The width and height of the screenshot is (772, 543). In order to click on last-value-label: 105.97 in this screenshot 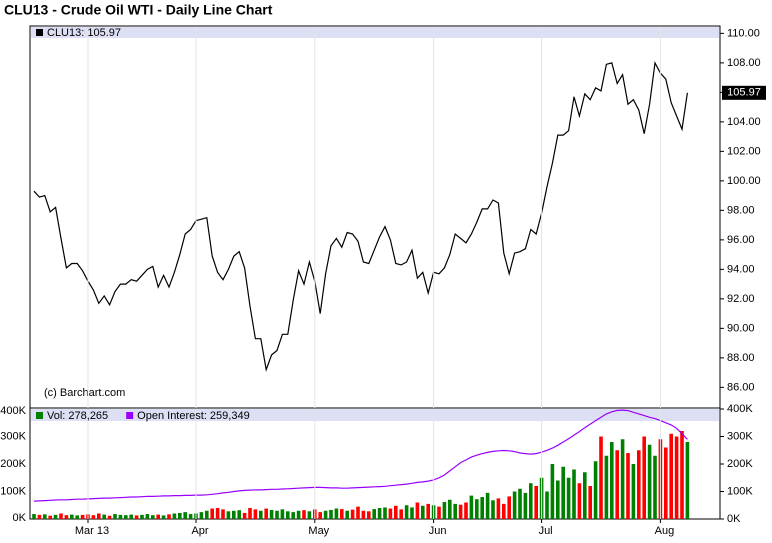, I will do `click(744, 93)`.